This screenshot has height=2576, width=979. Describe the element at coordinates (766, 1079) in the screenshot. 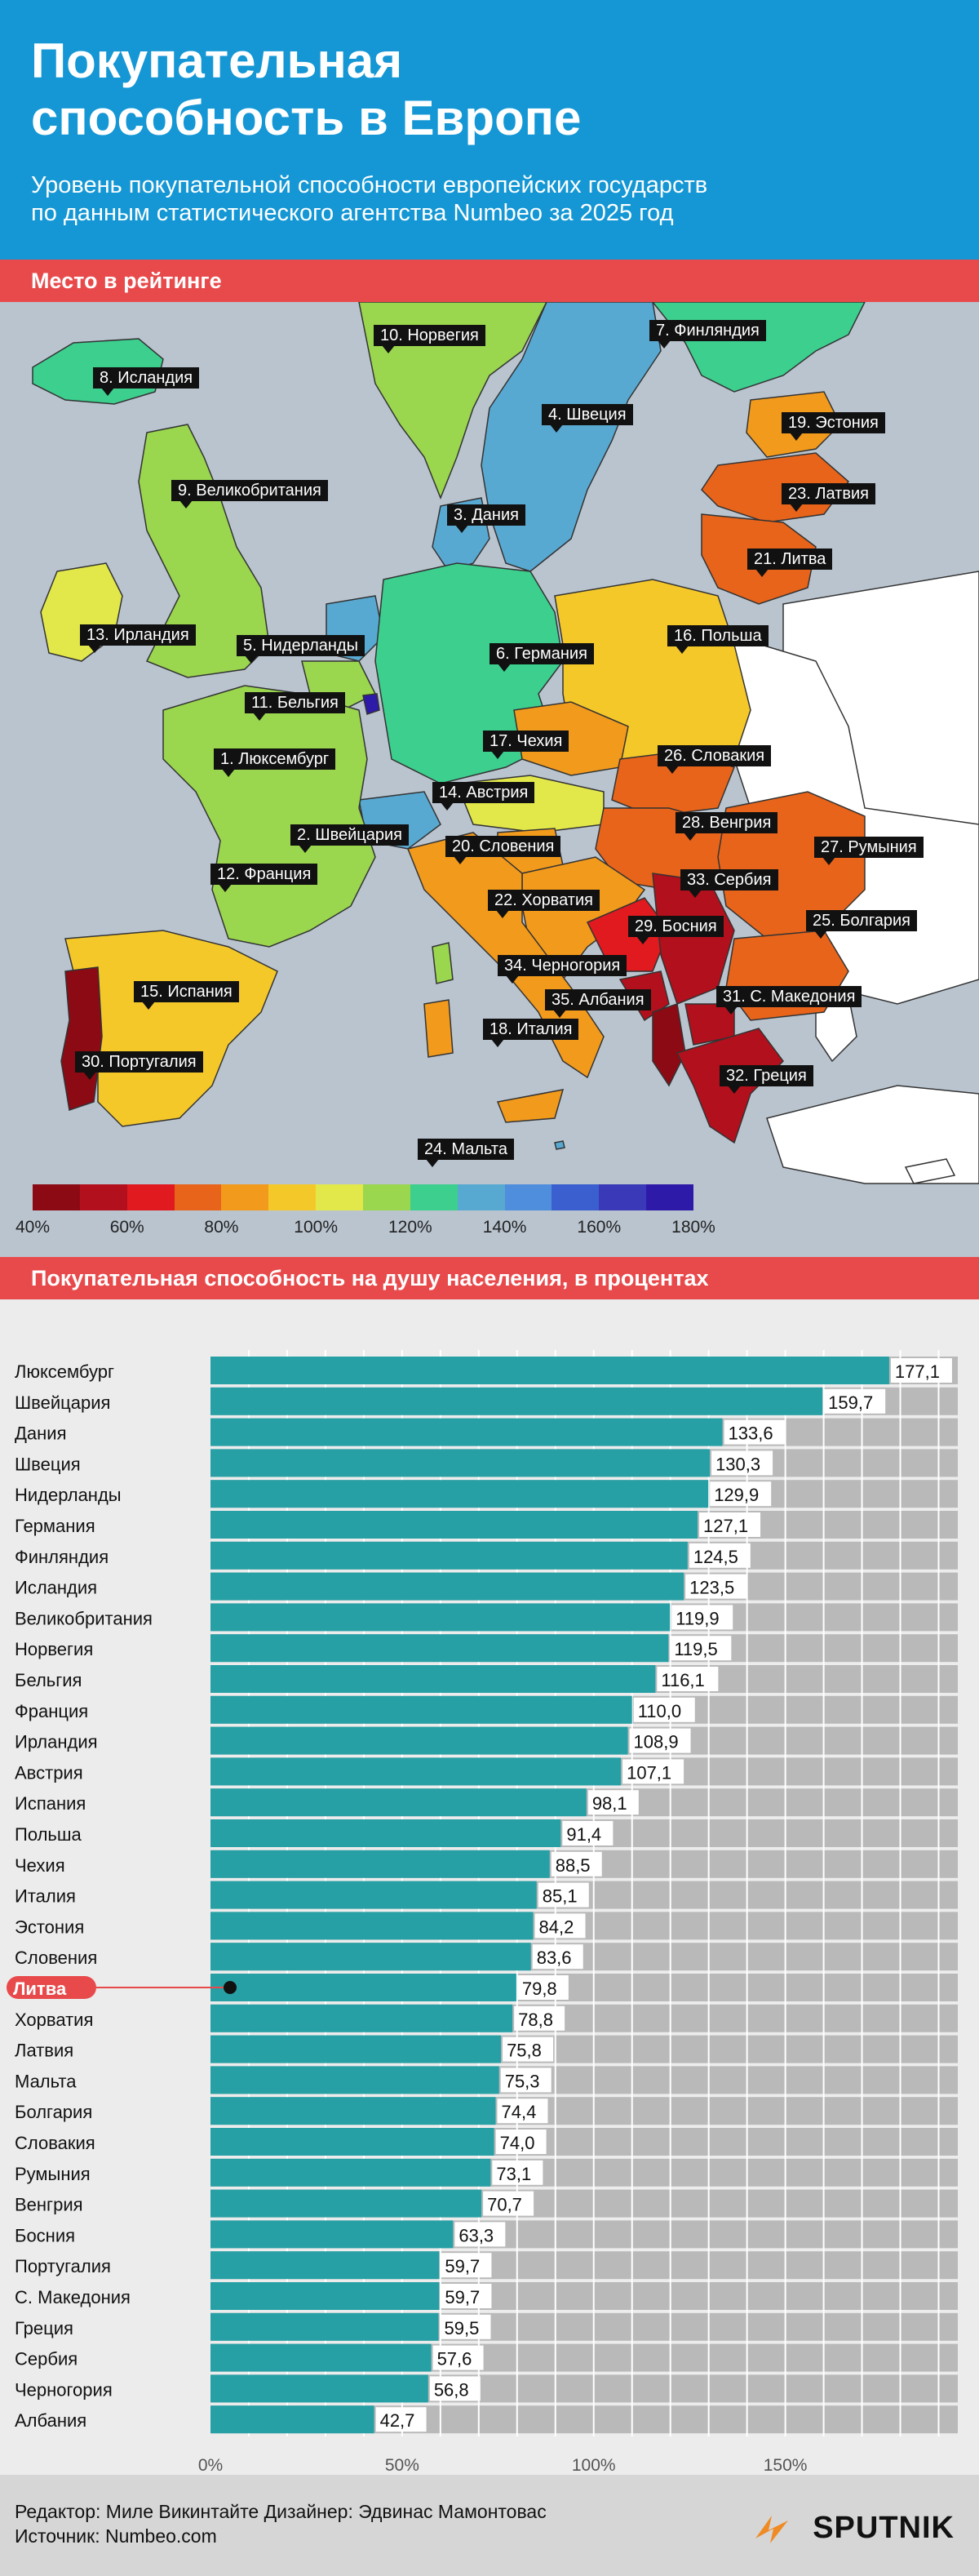

I see `map-label-greece: 32. Греция` at that location.